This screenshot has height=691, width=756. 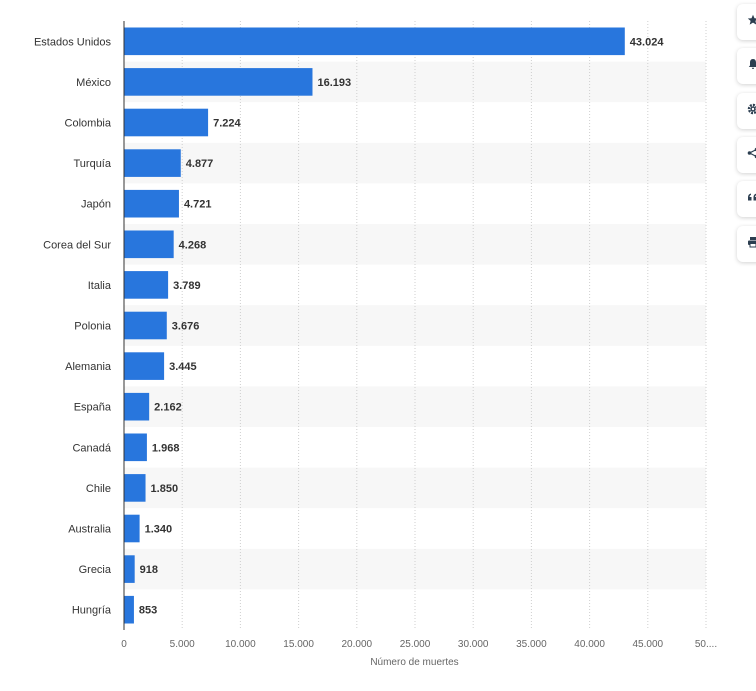 What do you see at coordinates (186, 327) in the screenshot?
I see `value-label: 3.676` at bounding box center [186, 327].